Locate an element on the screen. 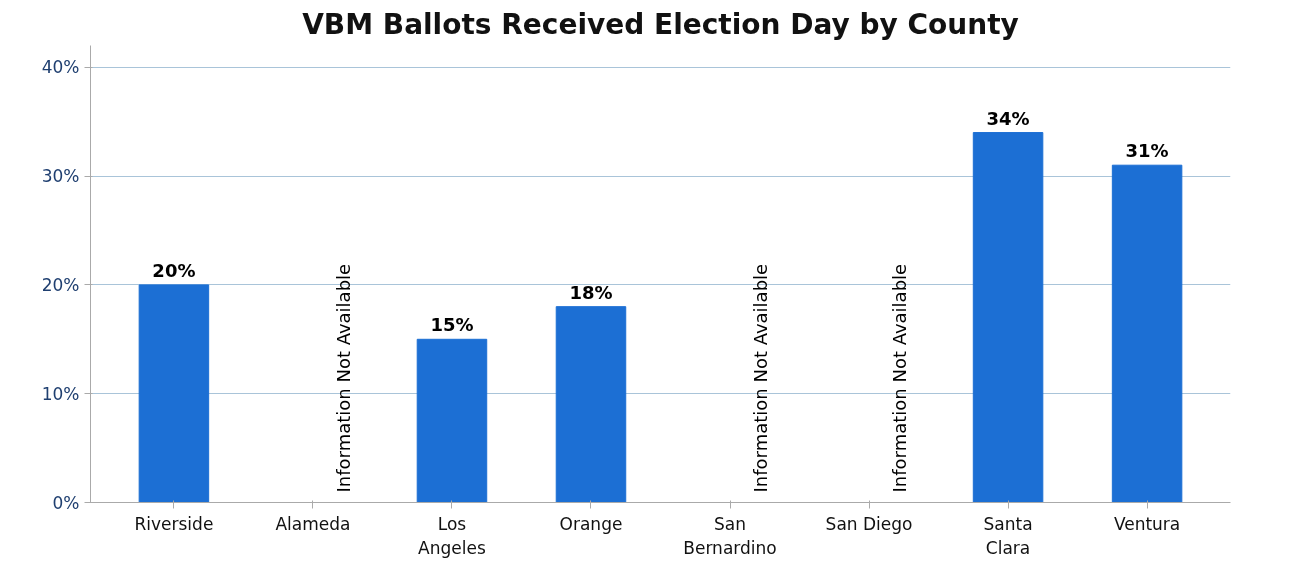 Image resolution: width=1307 pixels, height=573 pixels. x-tick-label: San Diego is located at coordinates (869, 523).